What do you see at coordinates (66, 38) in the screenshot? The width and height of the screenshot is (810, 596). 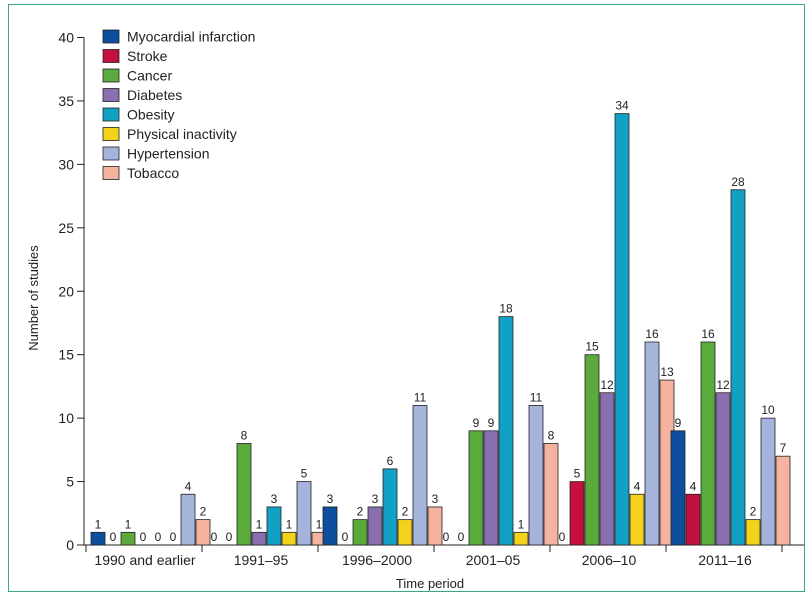 I see `y-tick-label: 40` at bounding box center [66, 38].